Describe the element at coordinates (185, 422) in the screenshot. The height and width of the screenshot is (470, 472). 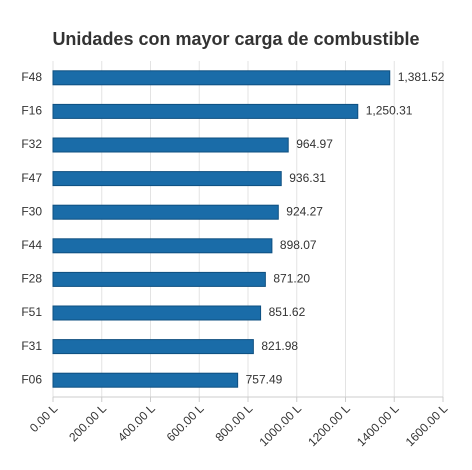
I see `x-tick-label: 600.00 L` at that location.